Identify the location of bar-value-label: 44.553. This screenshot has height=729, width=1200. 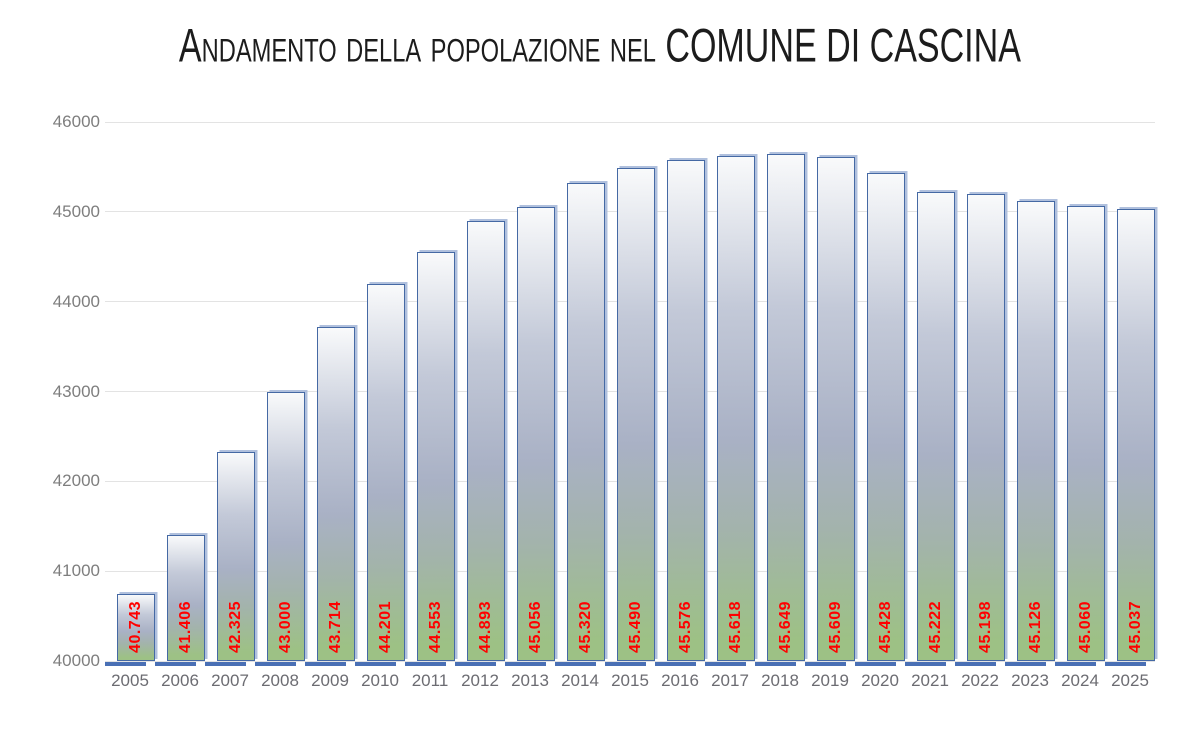
(435, 627).